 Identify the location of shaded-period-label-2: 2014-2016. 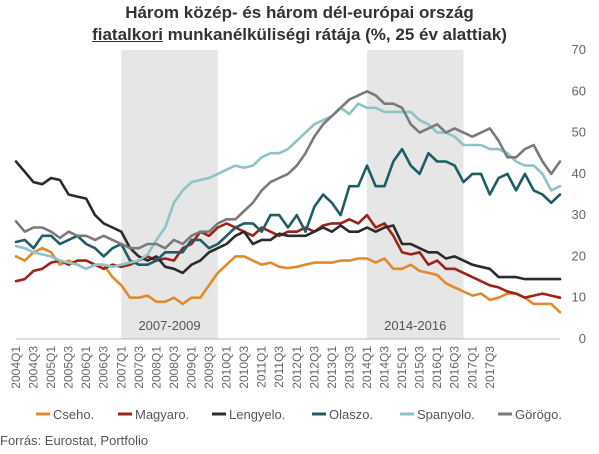
(415, 325).